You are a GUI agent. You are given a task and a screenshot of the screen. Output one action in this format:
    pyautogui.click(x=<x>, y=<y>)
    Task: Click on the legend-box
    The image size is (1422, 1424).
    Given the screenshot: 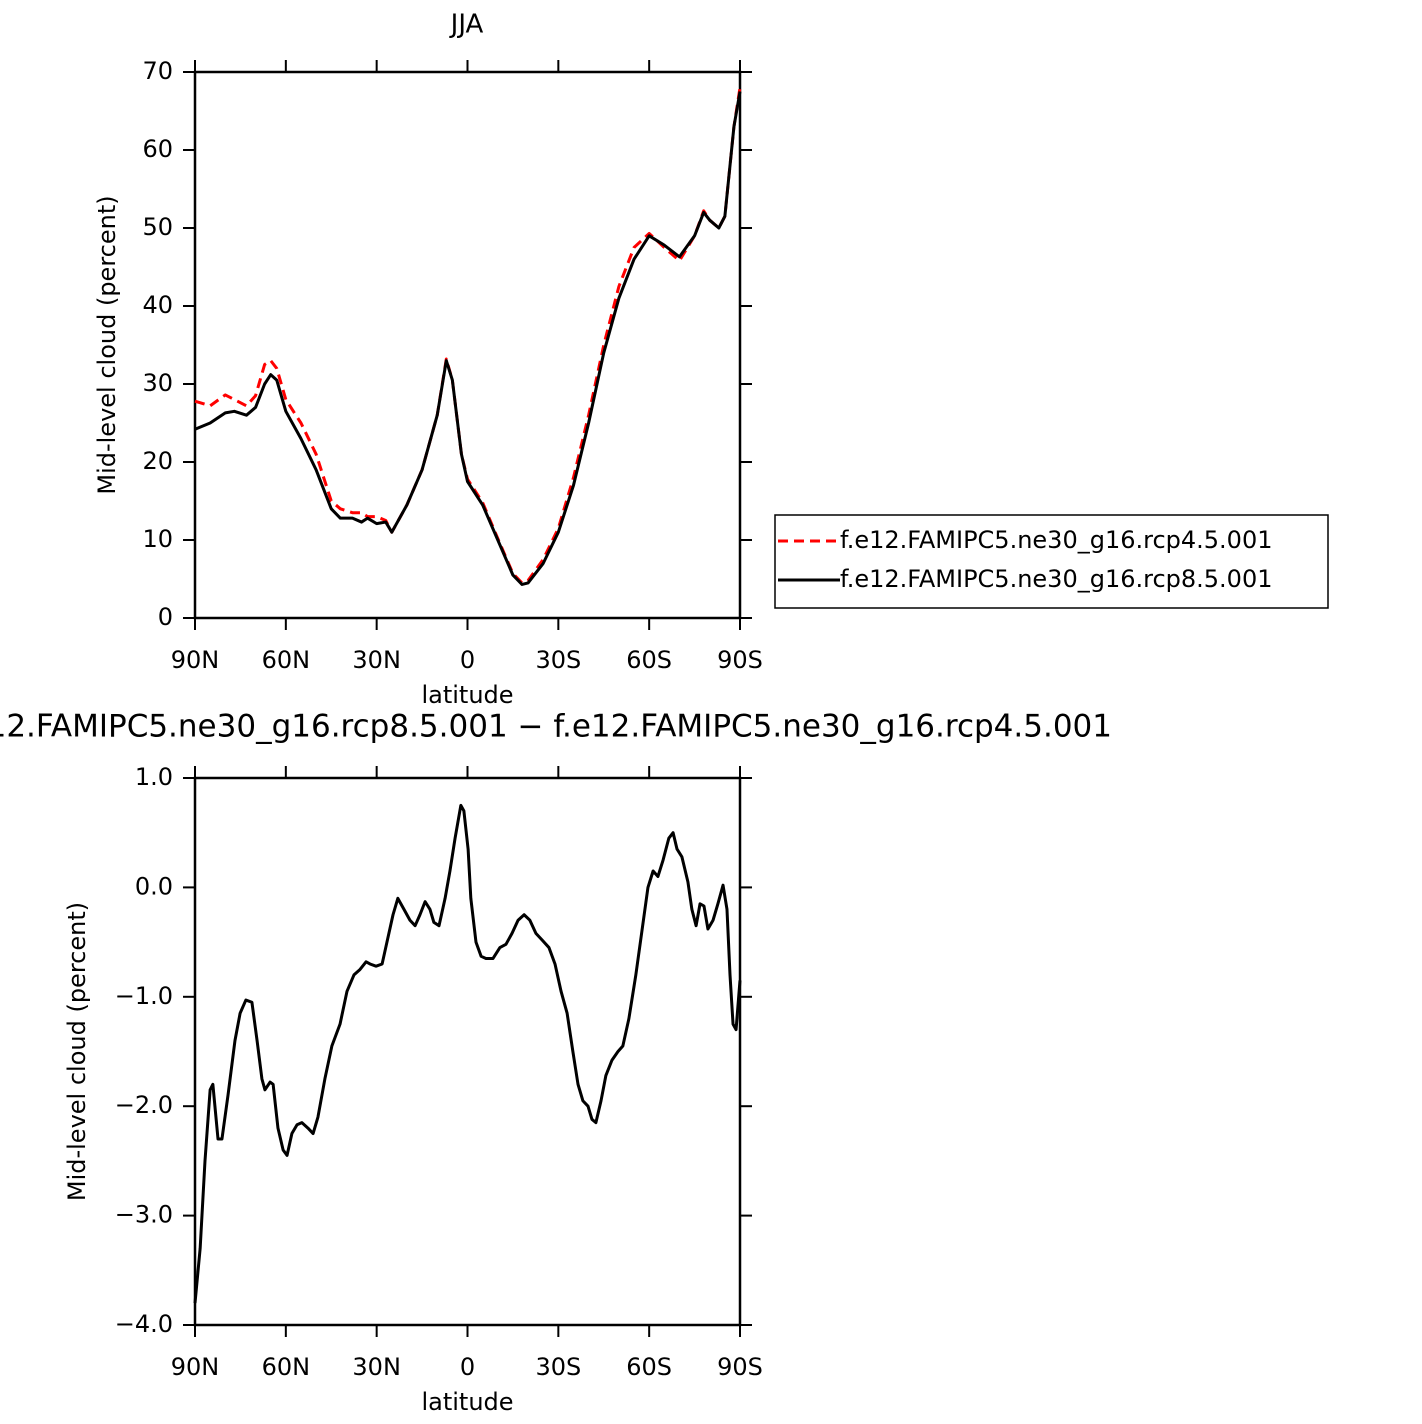 What is the action you would take?
    pyautogui.click(x=1051, y=561)
    